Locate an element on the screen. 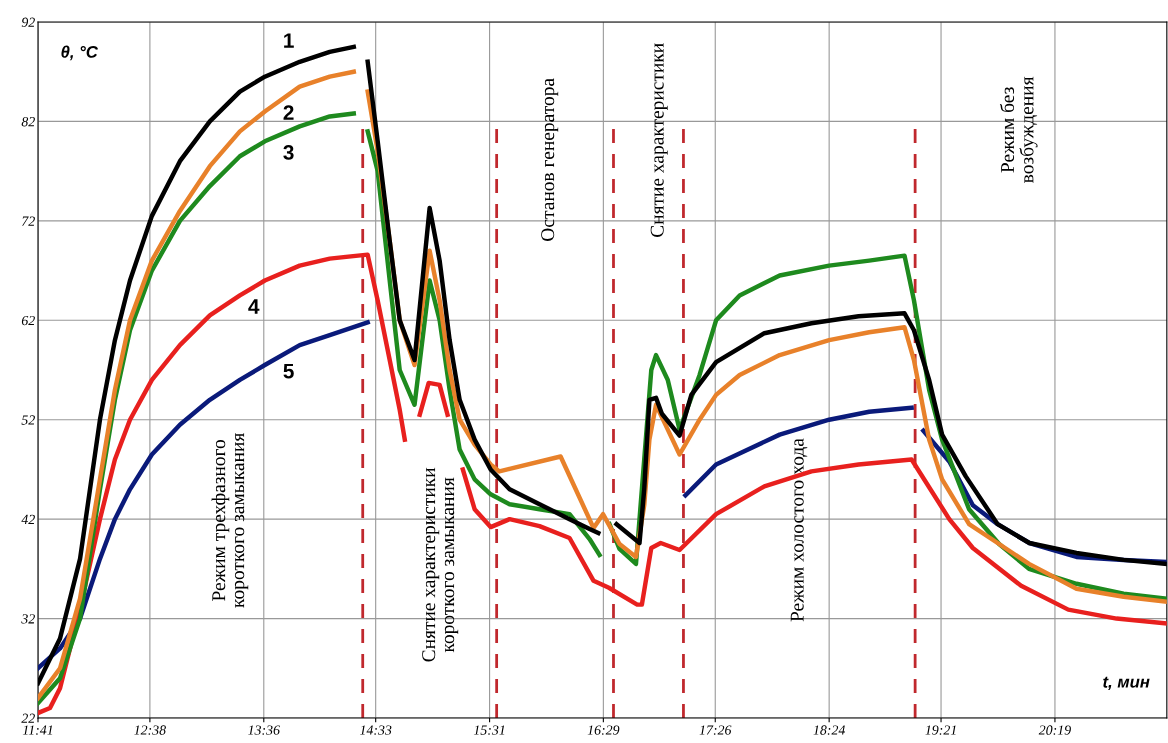  annotation: Снятие характеристики короткого замыкания is located at coordinates (440, 564).